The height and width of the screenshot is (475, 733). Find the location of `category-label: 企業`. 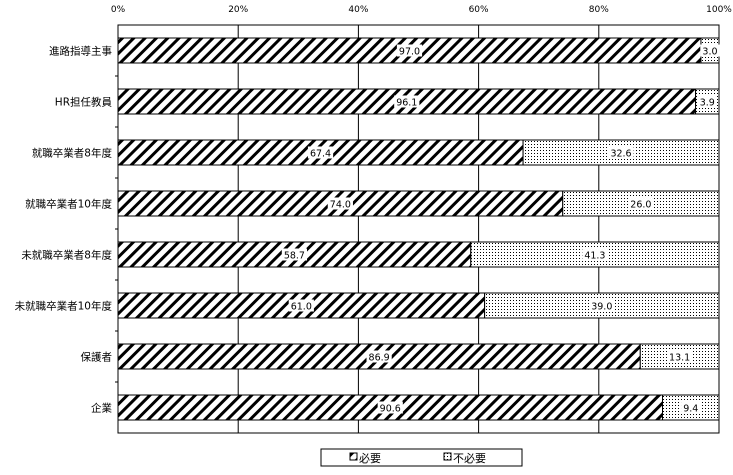

category-label: 企業 is located at coordinates (101, 408).